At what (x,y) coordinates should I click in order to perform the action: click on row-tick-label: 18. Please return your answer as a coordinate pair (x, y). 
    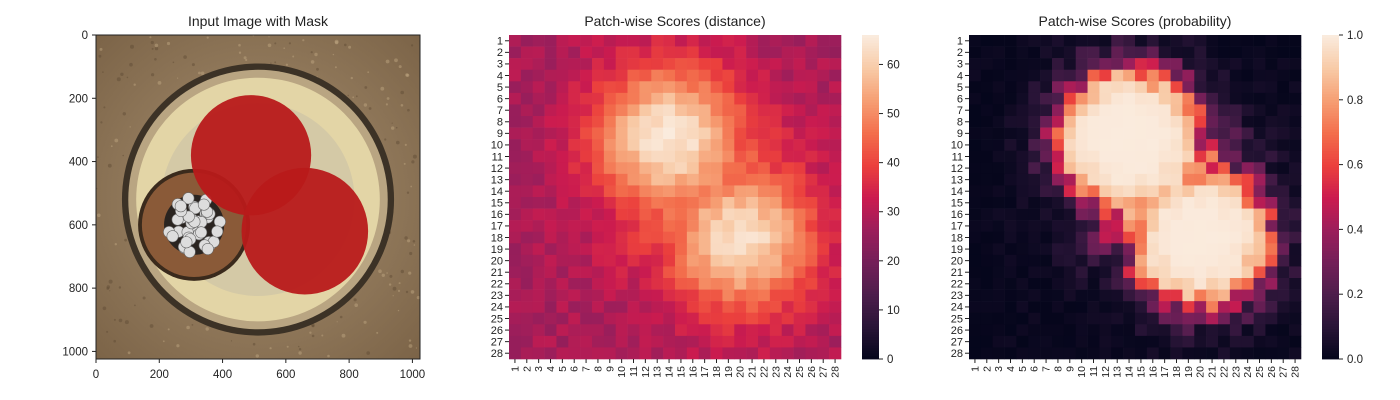
    Looking at the image, I should click on (497, 238).